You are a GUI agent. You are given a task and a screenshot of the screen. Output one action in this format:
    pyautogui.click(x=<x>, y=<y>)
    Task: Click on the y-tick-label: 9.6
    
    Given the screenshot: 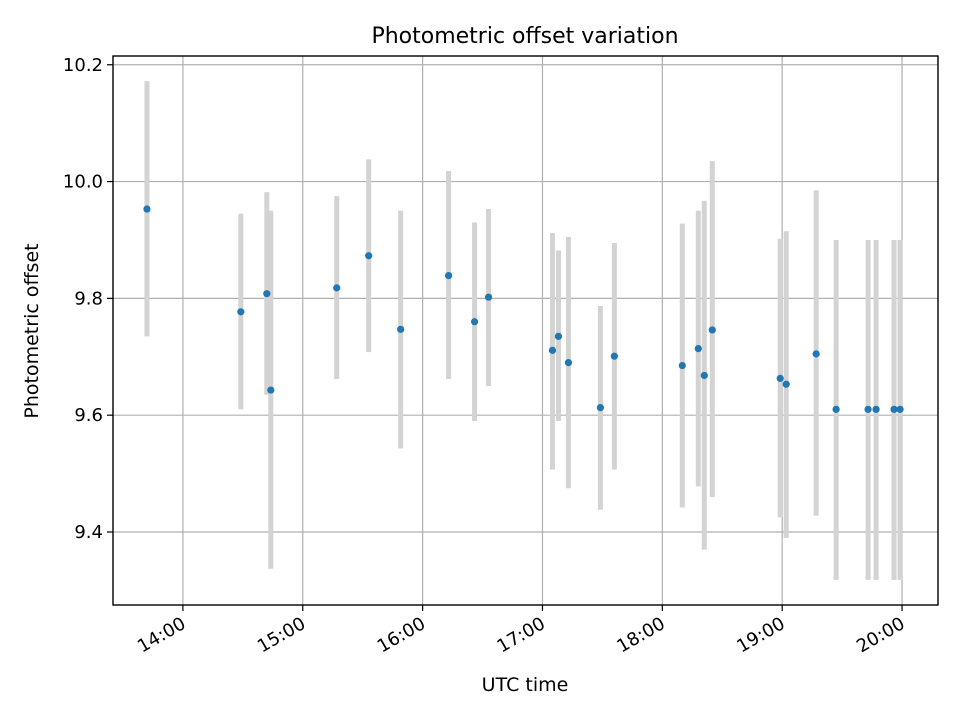 What is the action you would take?
    pyautogui.click(x=88, y=415)
    